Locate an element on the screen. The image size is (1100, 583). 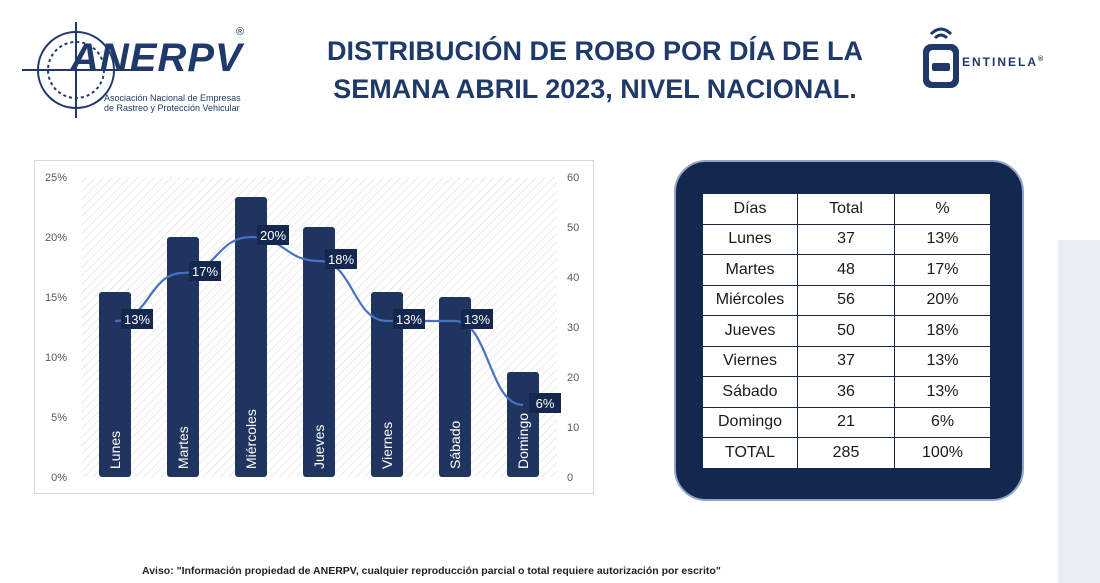
table-row: Martes 48 17% is located at coordinates (846, 270).